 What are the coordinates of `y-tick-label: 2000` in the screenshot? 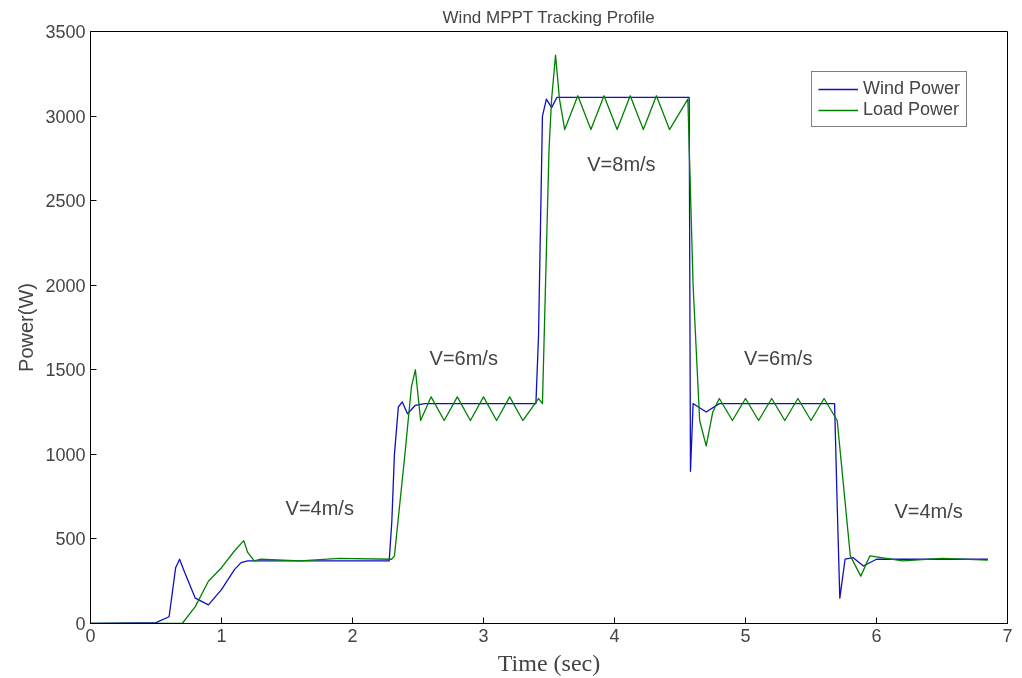 It's located at (65, 285).